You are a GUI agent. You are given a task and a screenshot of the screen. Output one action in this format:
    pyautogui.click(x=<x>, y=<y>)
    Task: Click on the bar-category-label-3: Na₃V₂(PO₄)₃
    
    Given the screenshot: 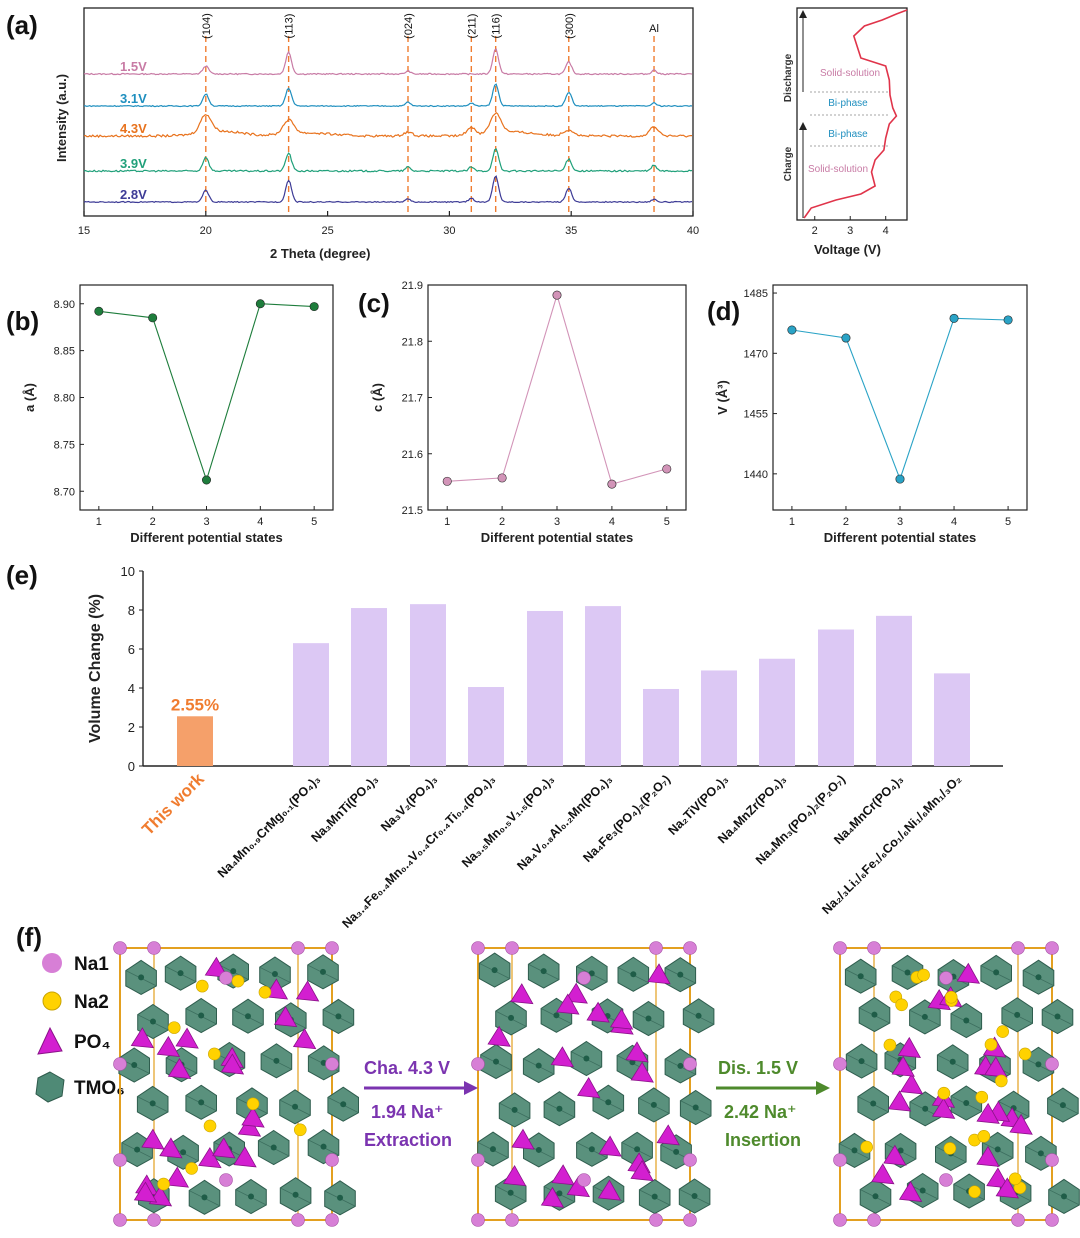 What is the action you would take?
    pyautogui.click(x=409, y=803)
    